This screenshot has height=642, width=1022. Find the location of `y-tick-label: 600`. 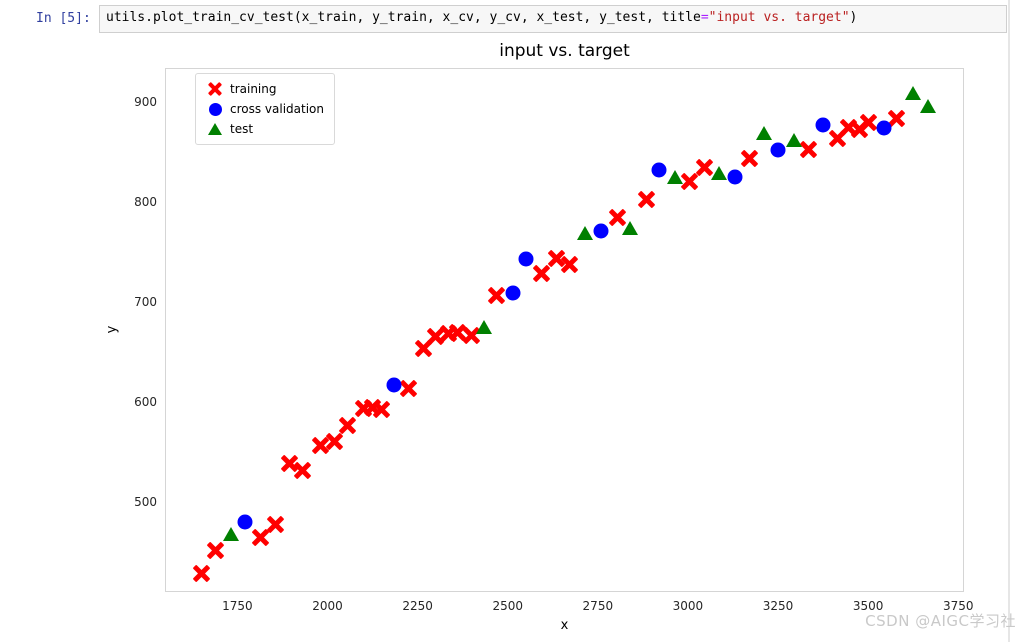

y-tick-label: 600 is located at coordinates (145, 402).